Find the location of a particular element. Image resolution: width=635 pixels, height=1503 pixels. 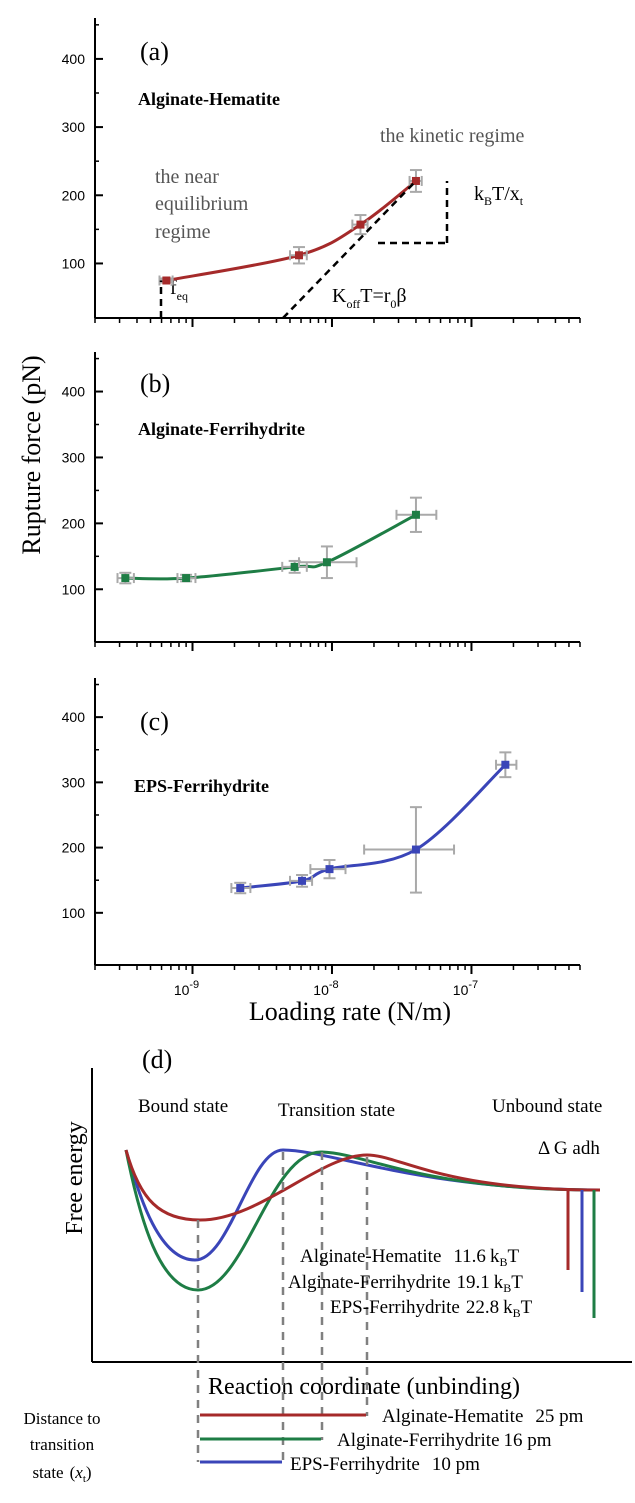

panel-b-letter: (b) is located at coordinates (155, 383).